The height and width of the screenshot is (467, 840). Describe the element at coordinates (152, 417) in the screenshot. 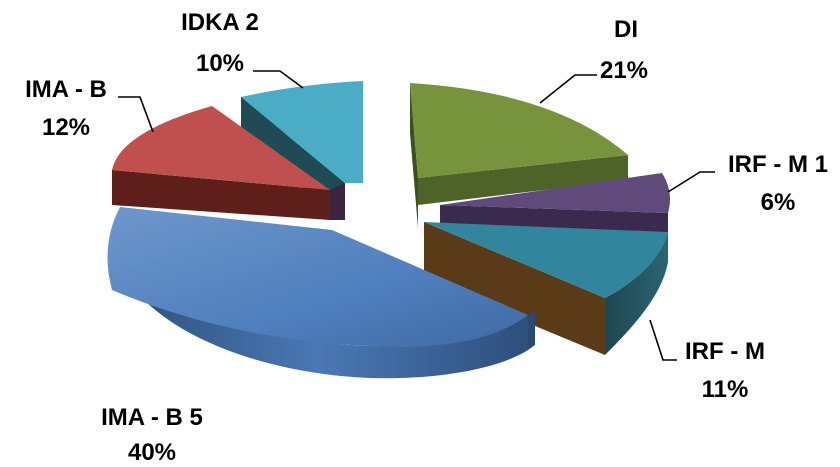

I see `label-imab5-name: IMA - B 5` at that location.